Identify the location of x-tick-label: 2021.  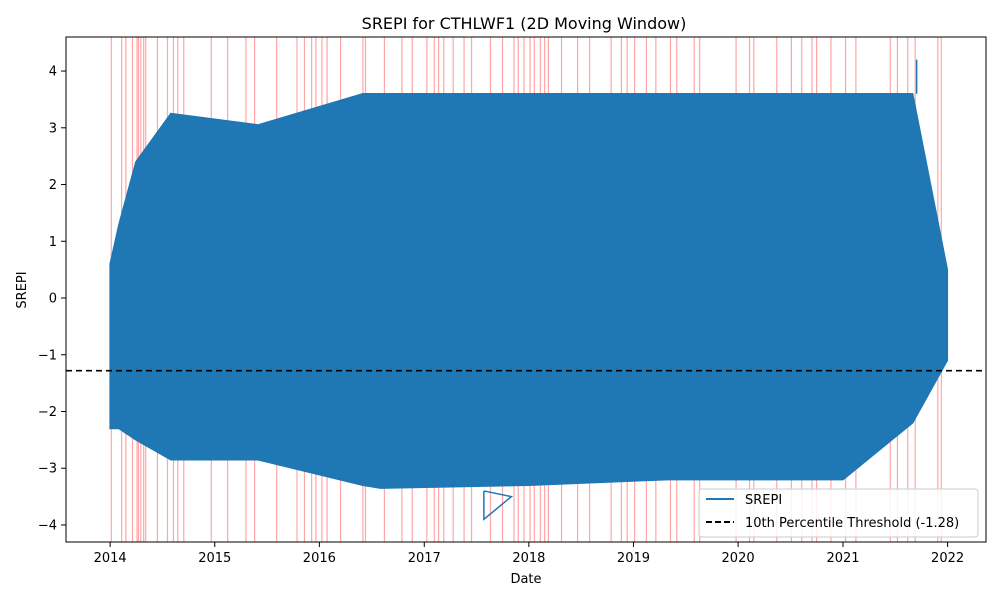
(842, 558).